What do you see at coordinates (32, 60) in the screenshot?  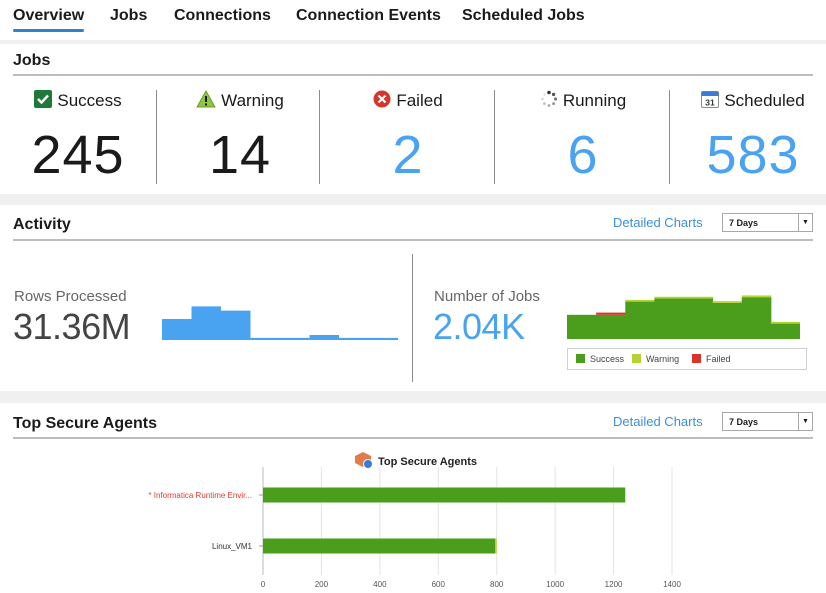 I see `jobs-title: Jobs` at bounding box center [32, 60].